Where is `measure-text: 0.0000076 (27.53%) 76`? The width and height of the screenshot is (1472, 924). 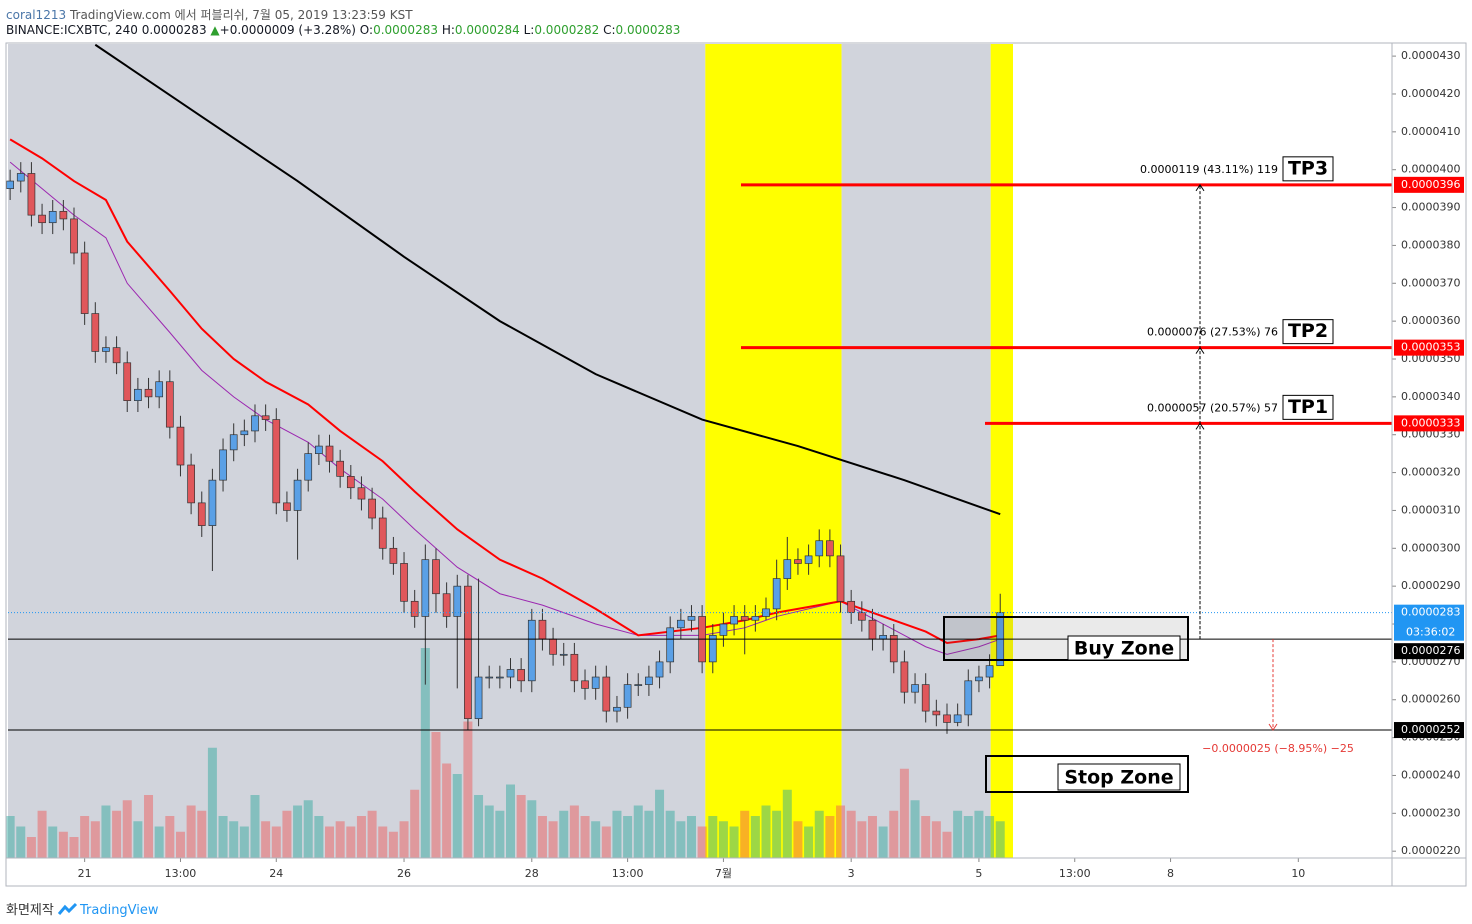
measure-text: 0.0000076 (27.53%) 76 is located at coordinates (1212, 332).